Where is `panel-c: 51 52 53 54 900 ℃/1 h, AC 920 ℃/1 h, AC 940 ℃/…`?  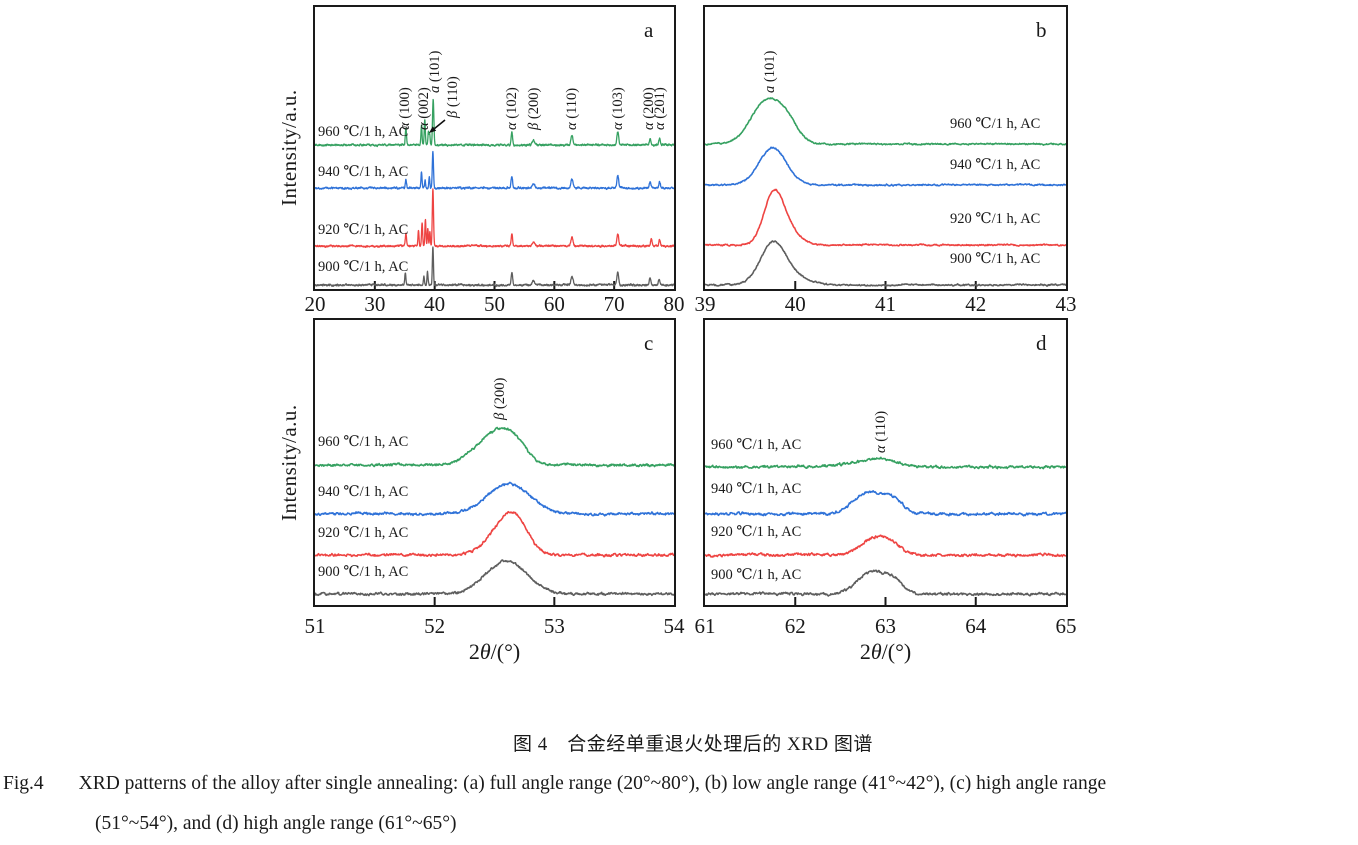
panel-c: 51 52 53 54 900 ℃/1 h, AC 920 ℃/1 h, AC 940 ℃/… is located at coordinates (481, 491).